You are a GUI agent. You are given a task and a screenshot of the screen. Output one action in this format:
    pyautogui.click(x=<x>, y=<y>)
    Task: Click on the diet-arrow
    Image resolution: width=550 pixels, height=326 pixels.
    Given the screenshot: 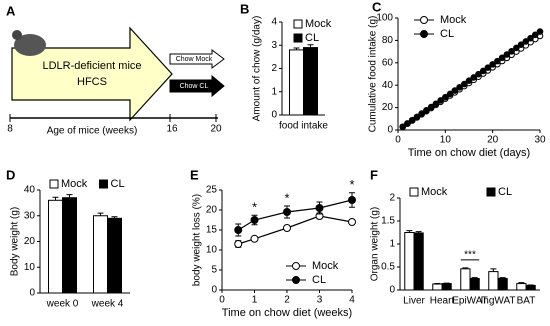 What is the action you would take?
    pyautogui.click(x=92, y=74)
    